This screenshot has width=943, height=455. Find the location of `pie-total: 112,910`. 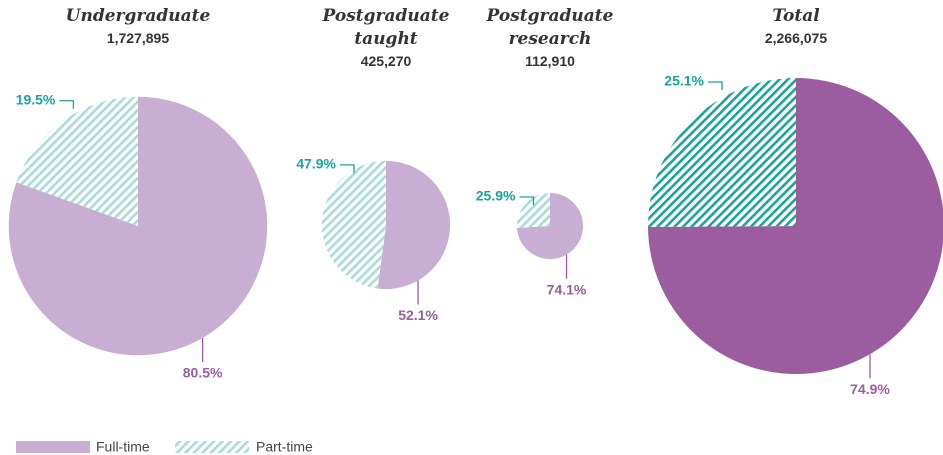

pie-total: 112,910 is located at coordinates (550, 61).